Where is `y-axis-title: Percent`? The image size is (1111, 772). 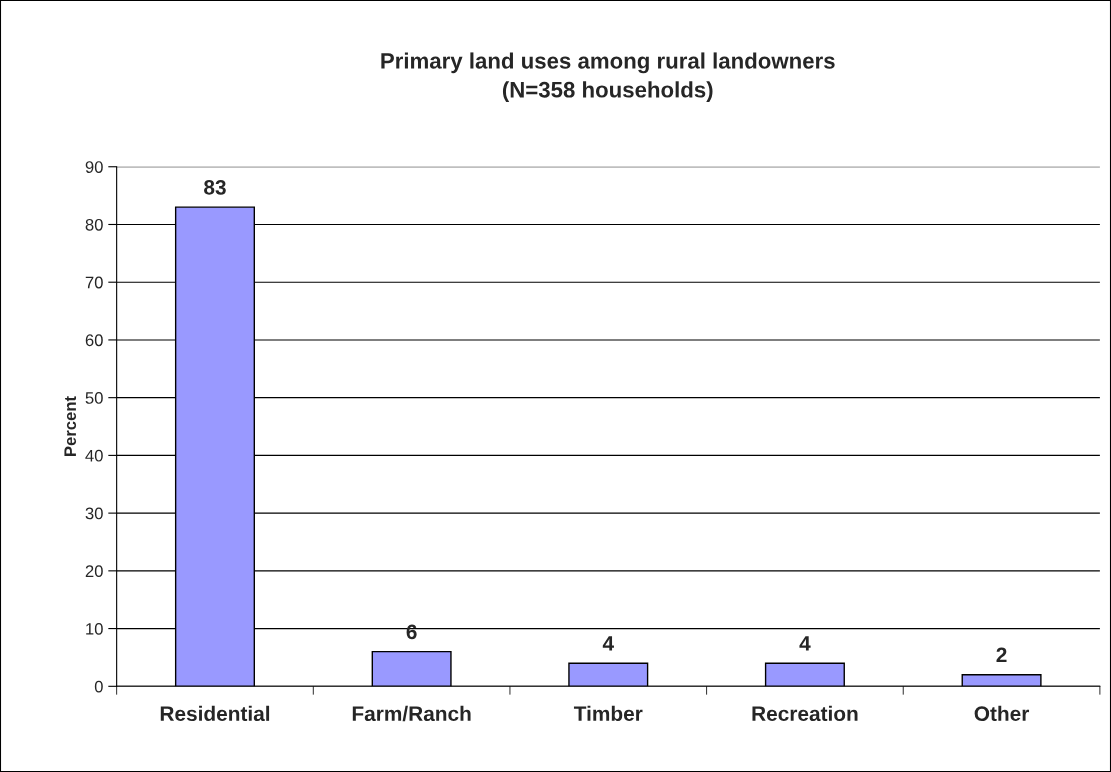 y-axis-title: Percent is located at coordinates (70, 426).